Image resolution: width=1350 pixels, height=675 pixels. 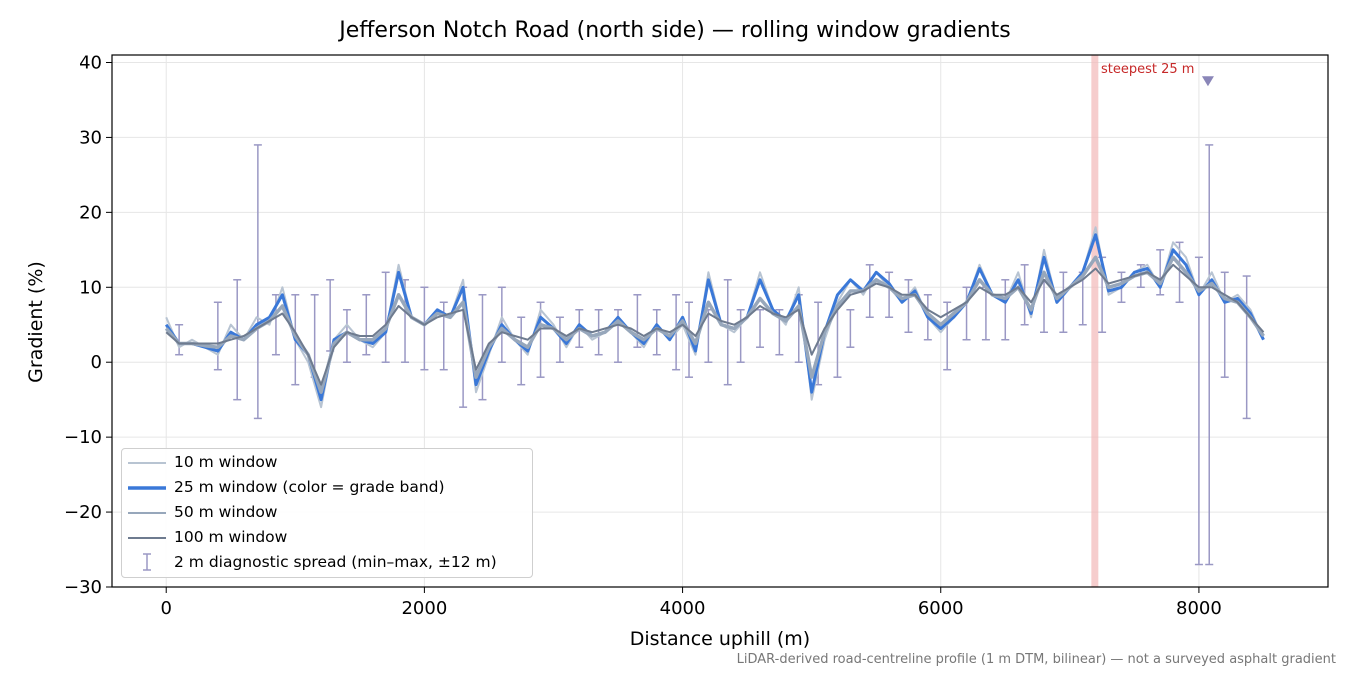 I want to click on x-axis-label: Distance uphill (m), so click(x=720, y=639).